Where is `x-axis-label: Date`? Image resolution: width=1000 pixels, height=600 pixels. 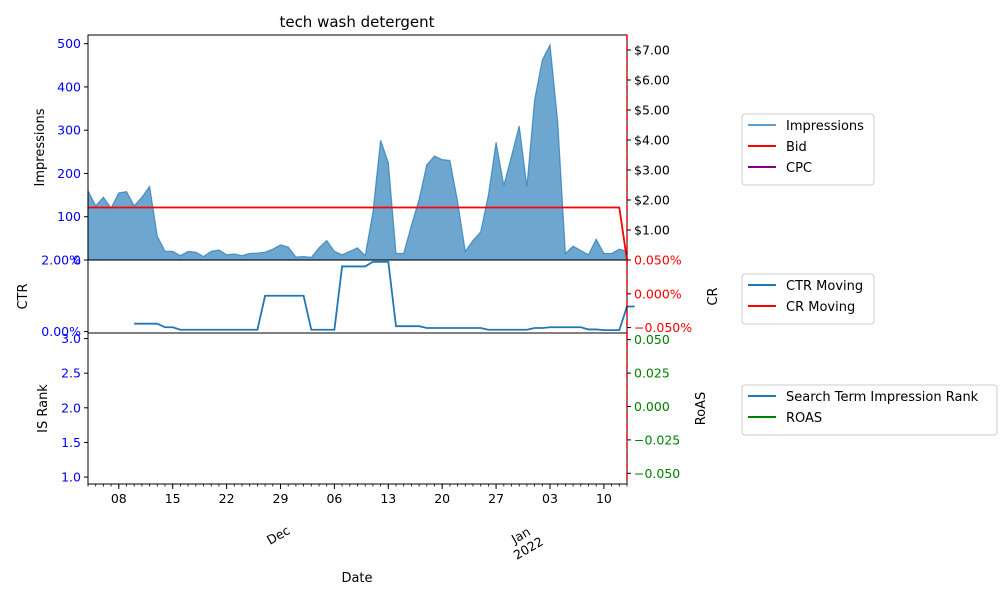 x-axis-label: Date is located at coordinates (356, 578).